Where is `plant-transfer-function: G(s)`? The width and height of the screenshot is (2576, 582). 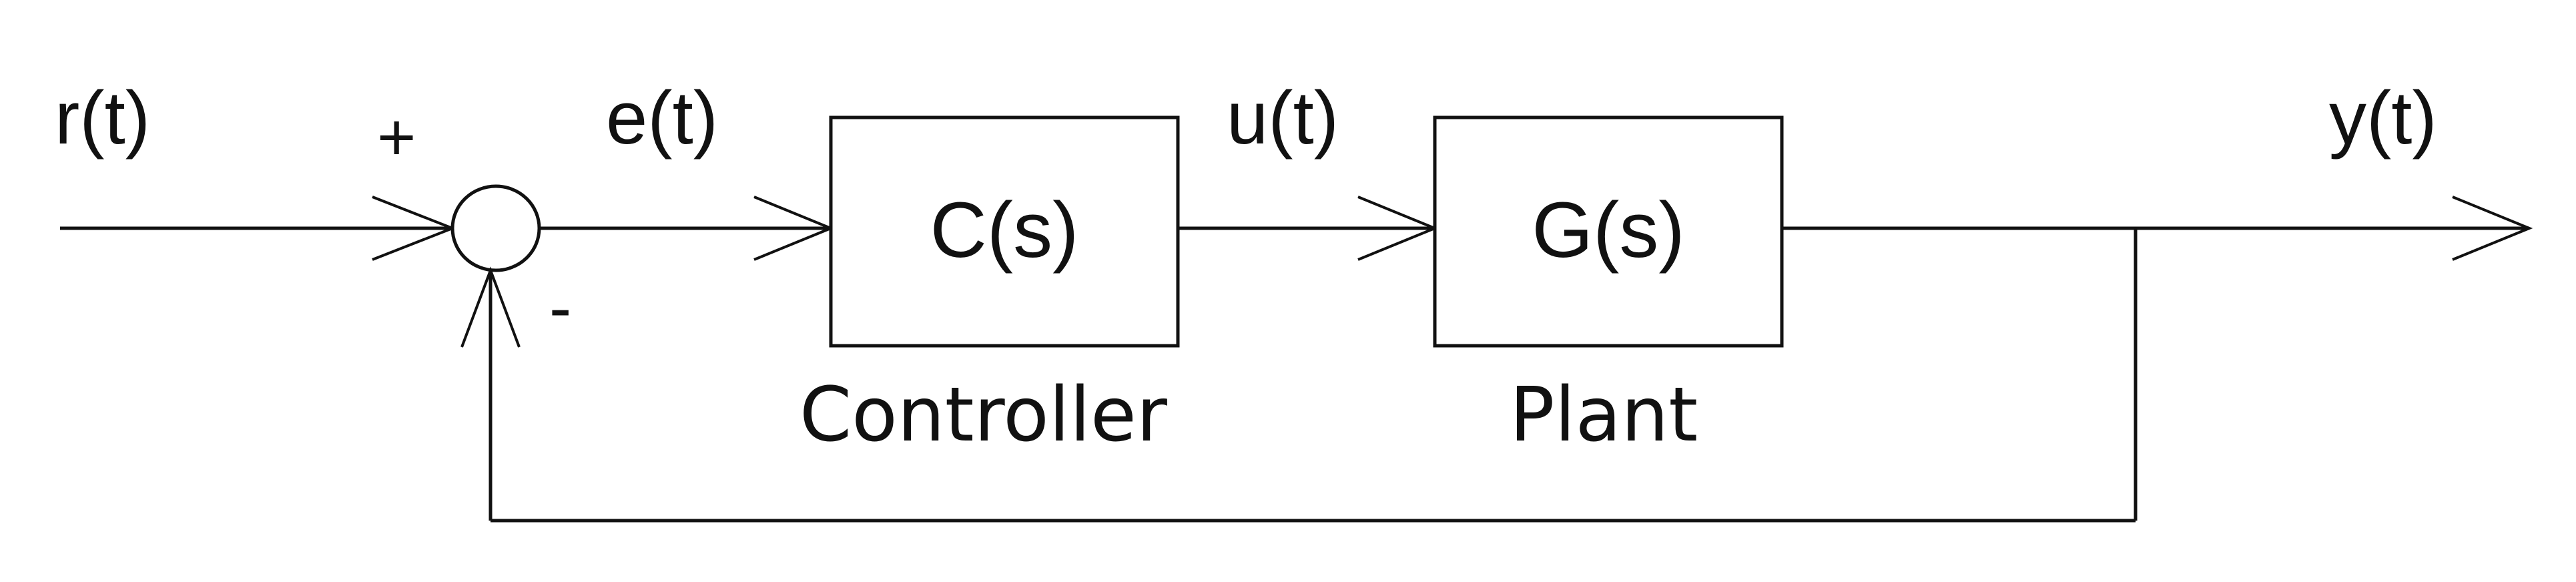
plant-transfer-function: G(s) is located at coordinates (1608, 230).